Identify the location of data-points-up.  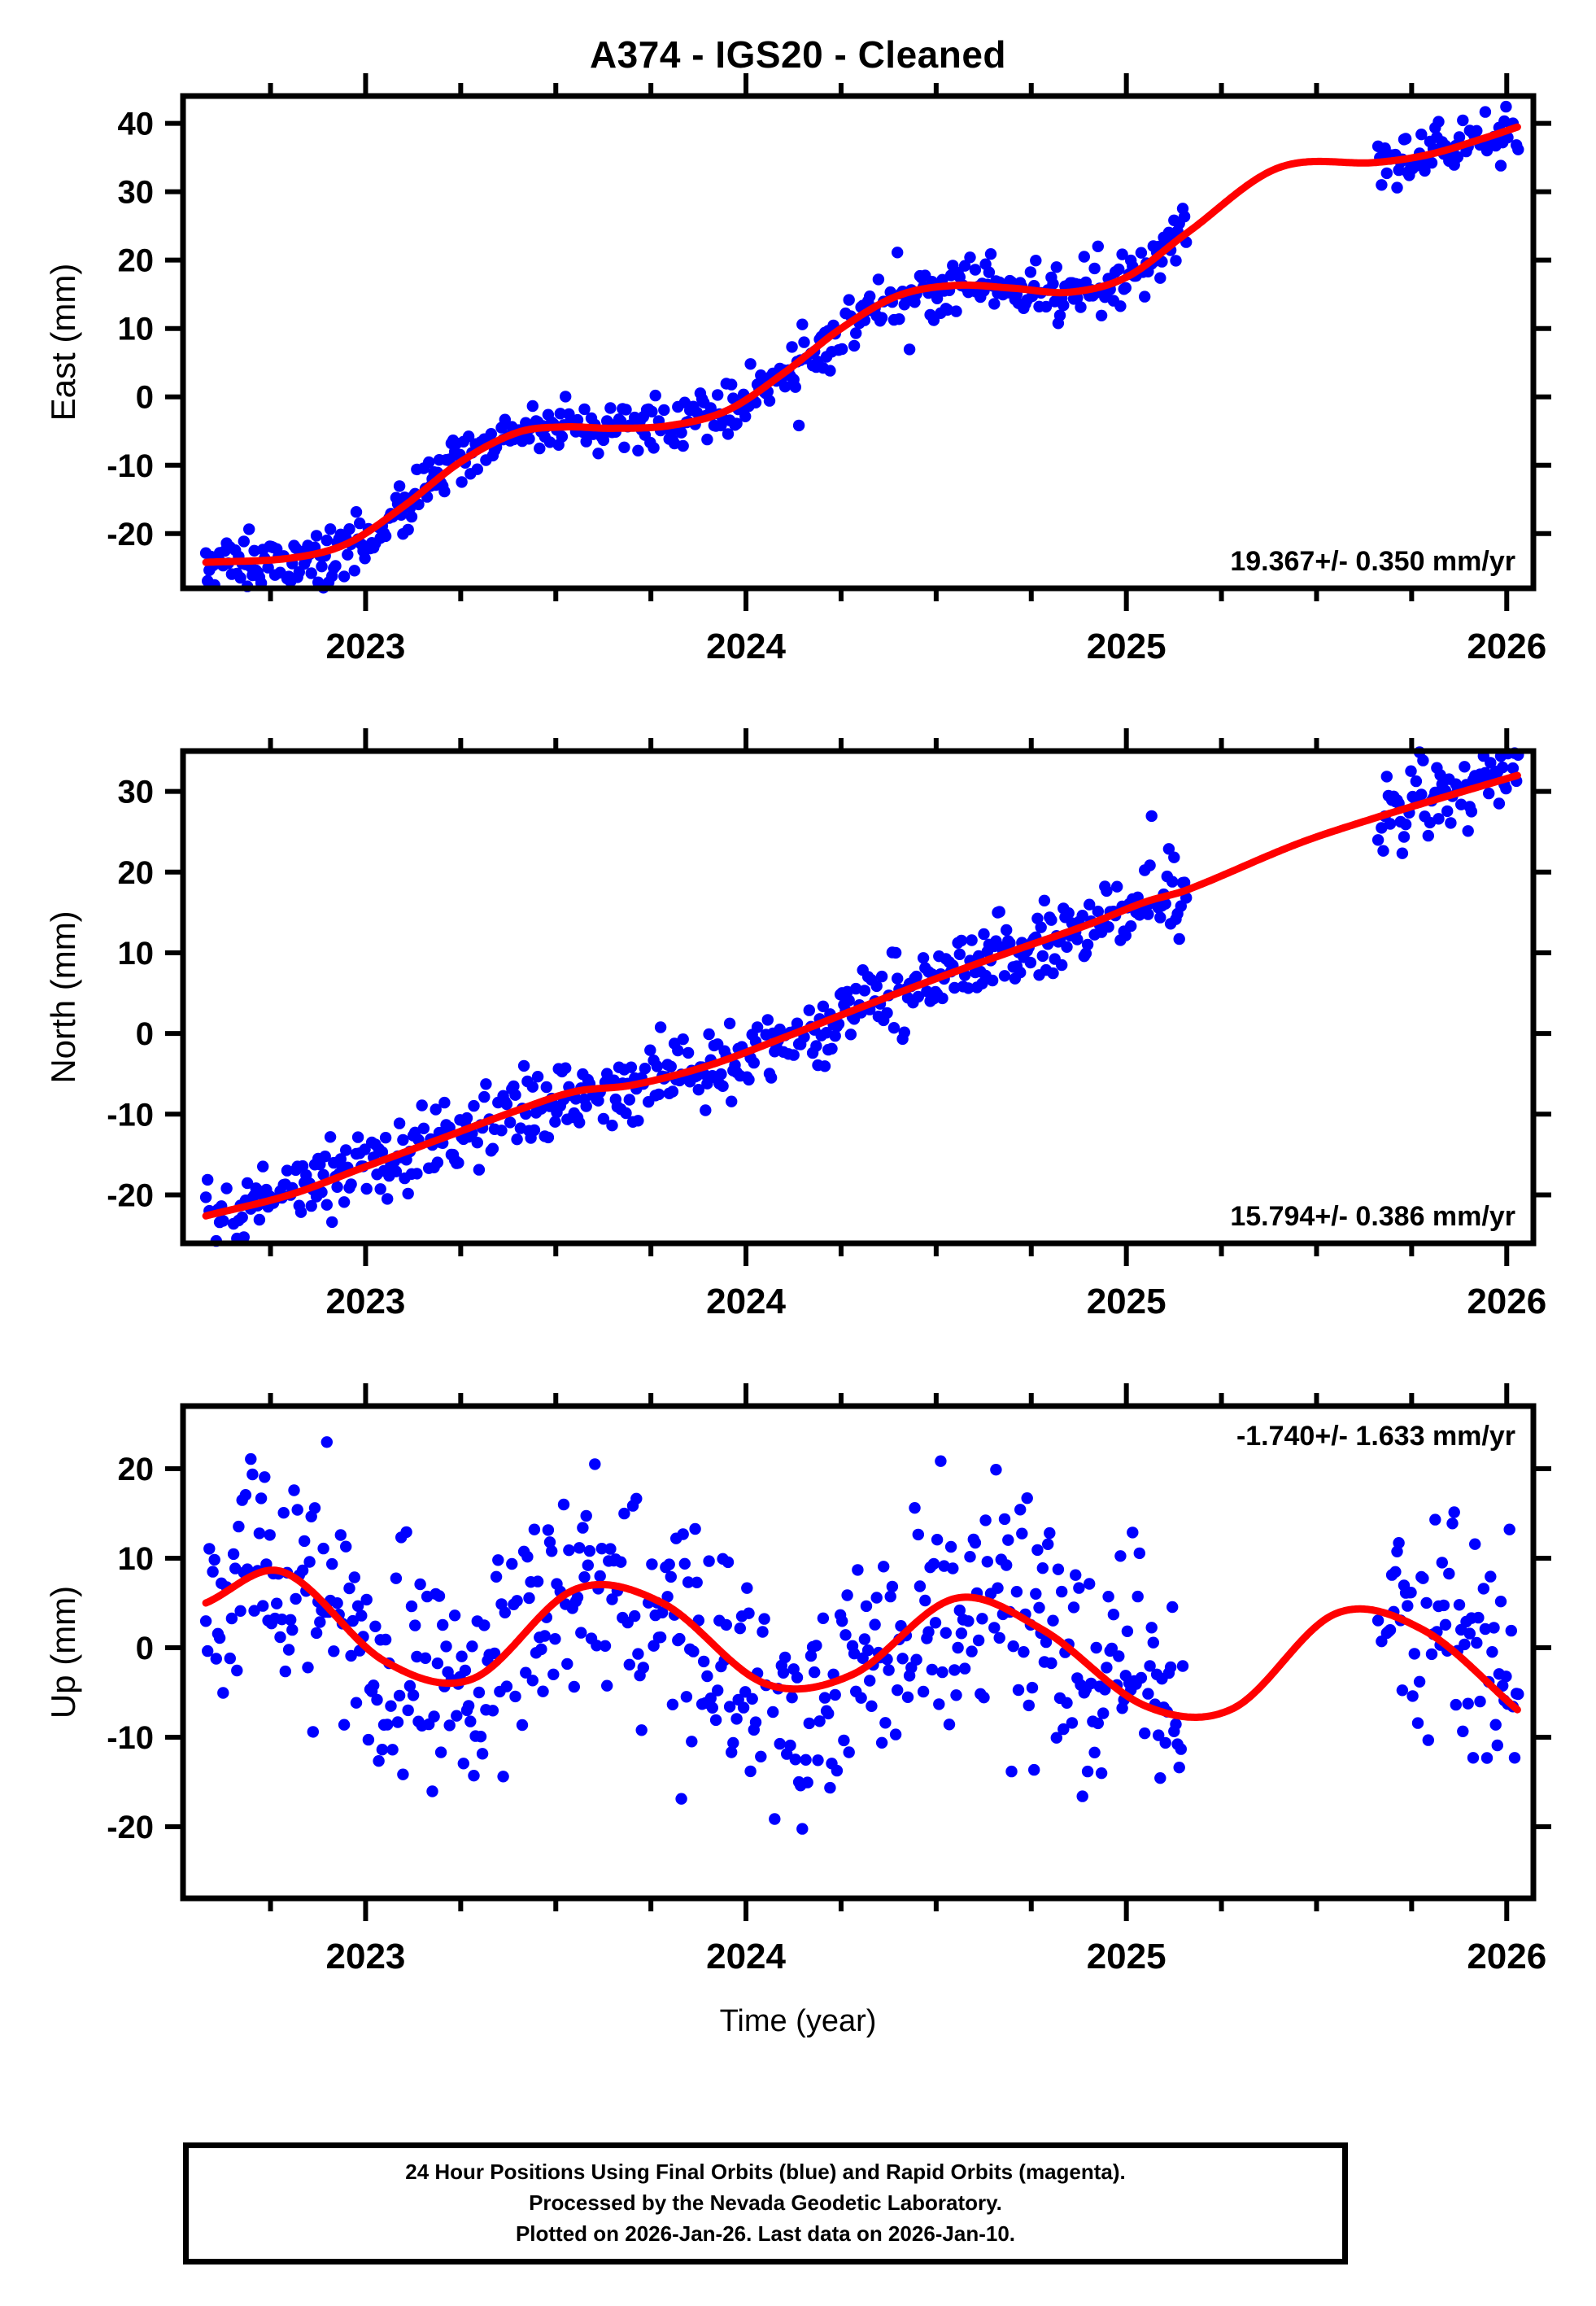
(861, 1635).